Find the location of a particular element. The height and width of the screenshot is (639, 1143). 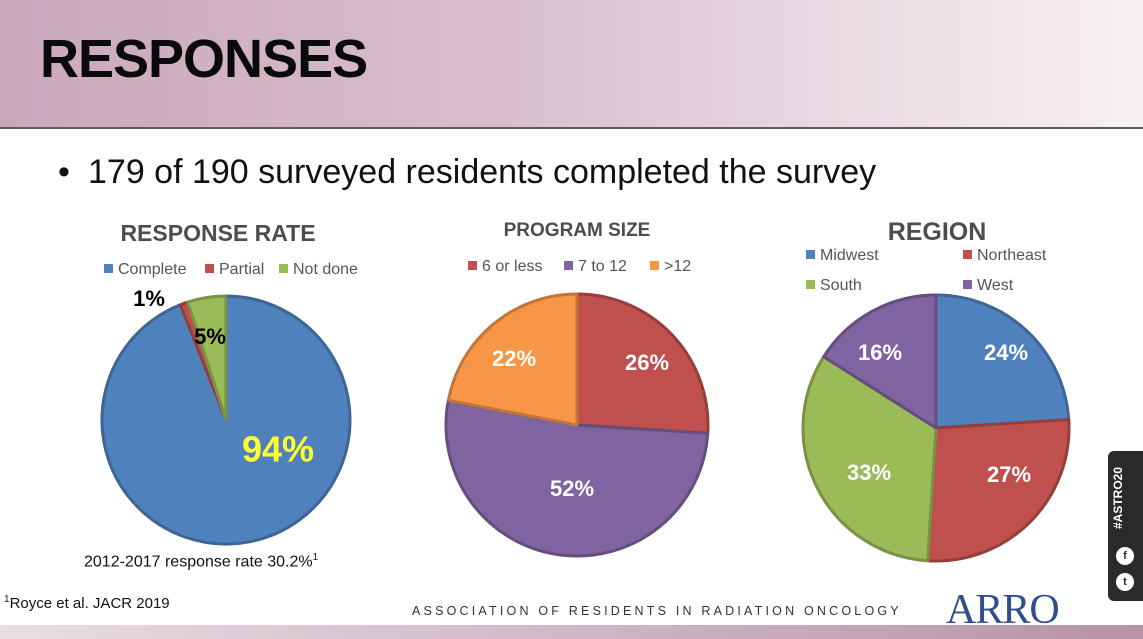

pie-data-label: 26% is located at coordinates (647, 362).